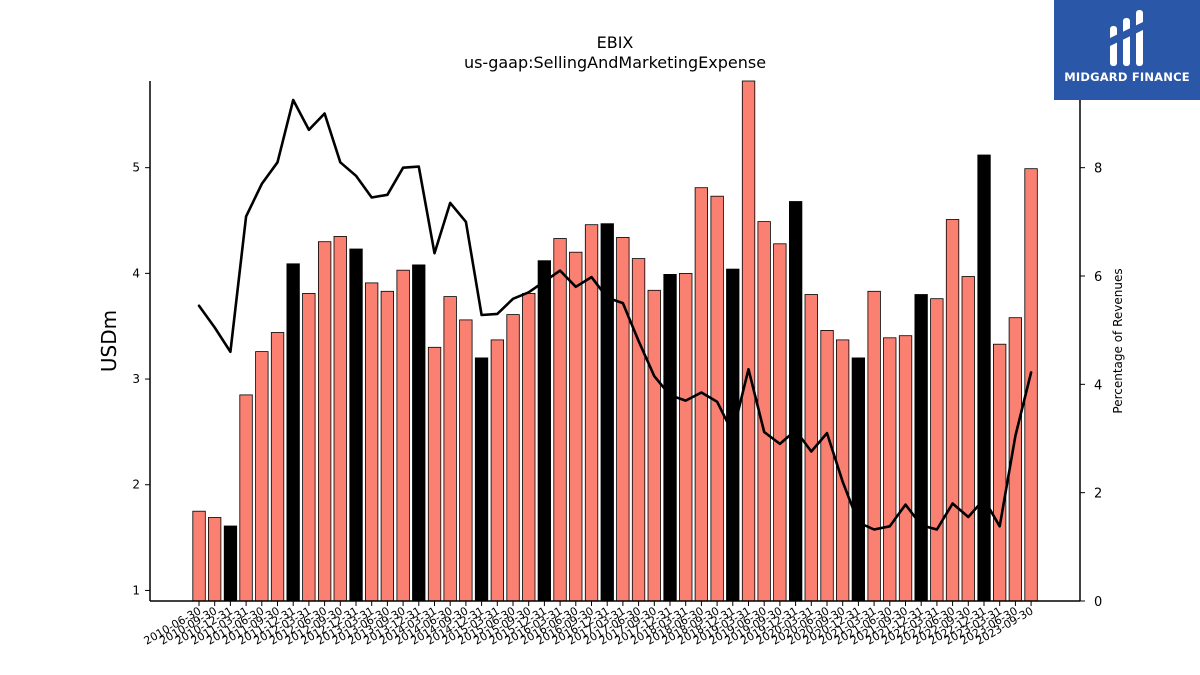 The image size is (1200, 675). Describe the element at coordinates (136, 379) in the screenshot. I see `y-tick-label: 3` at that location.